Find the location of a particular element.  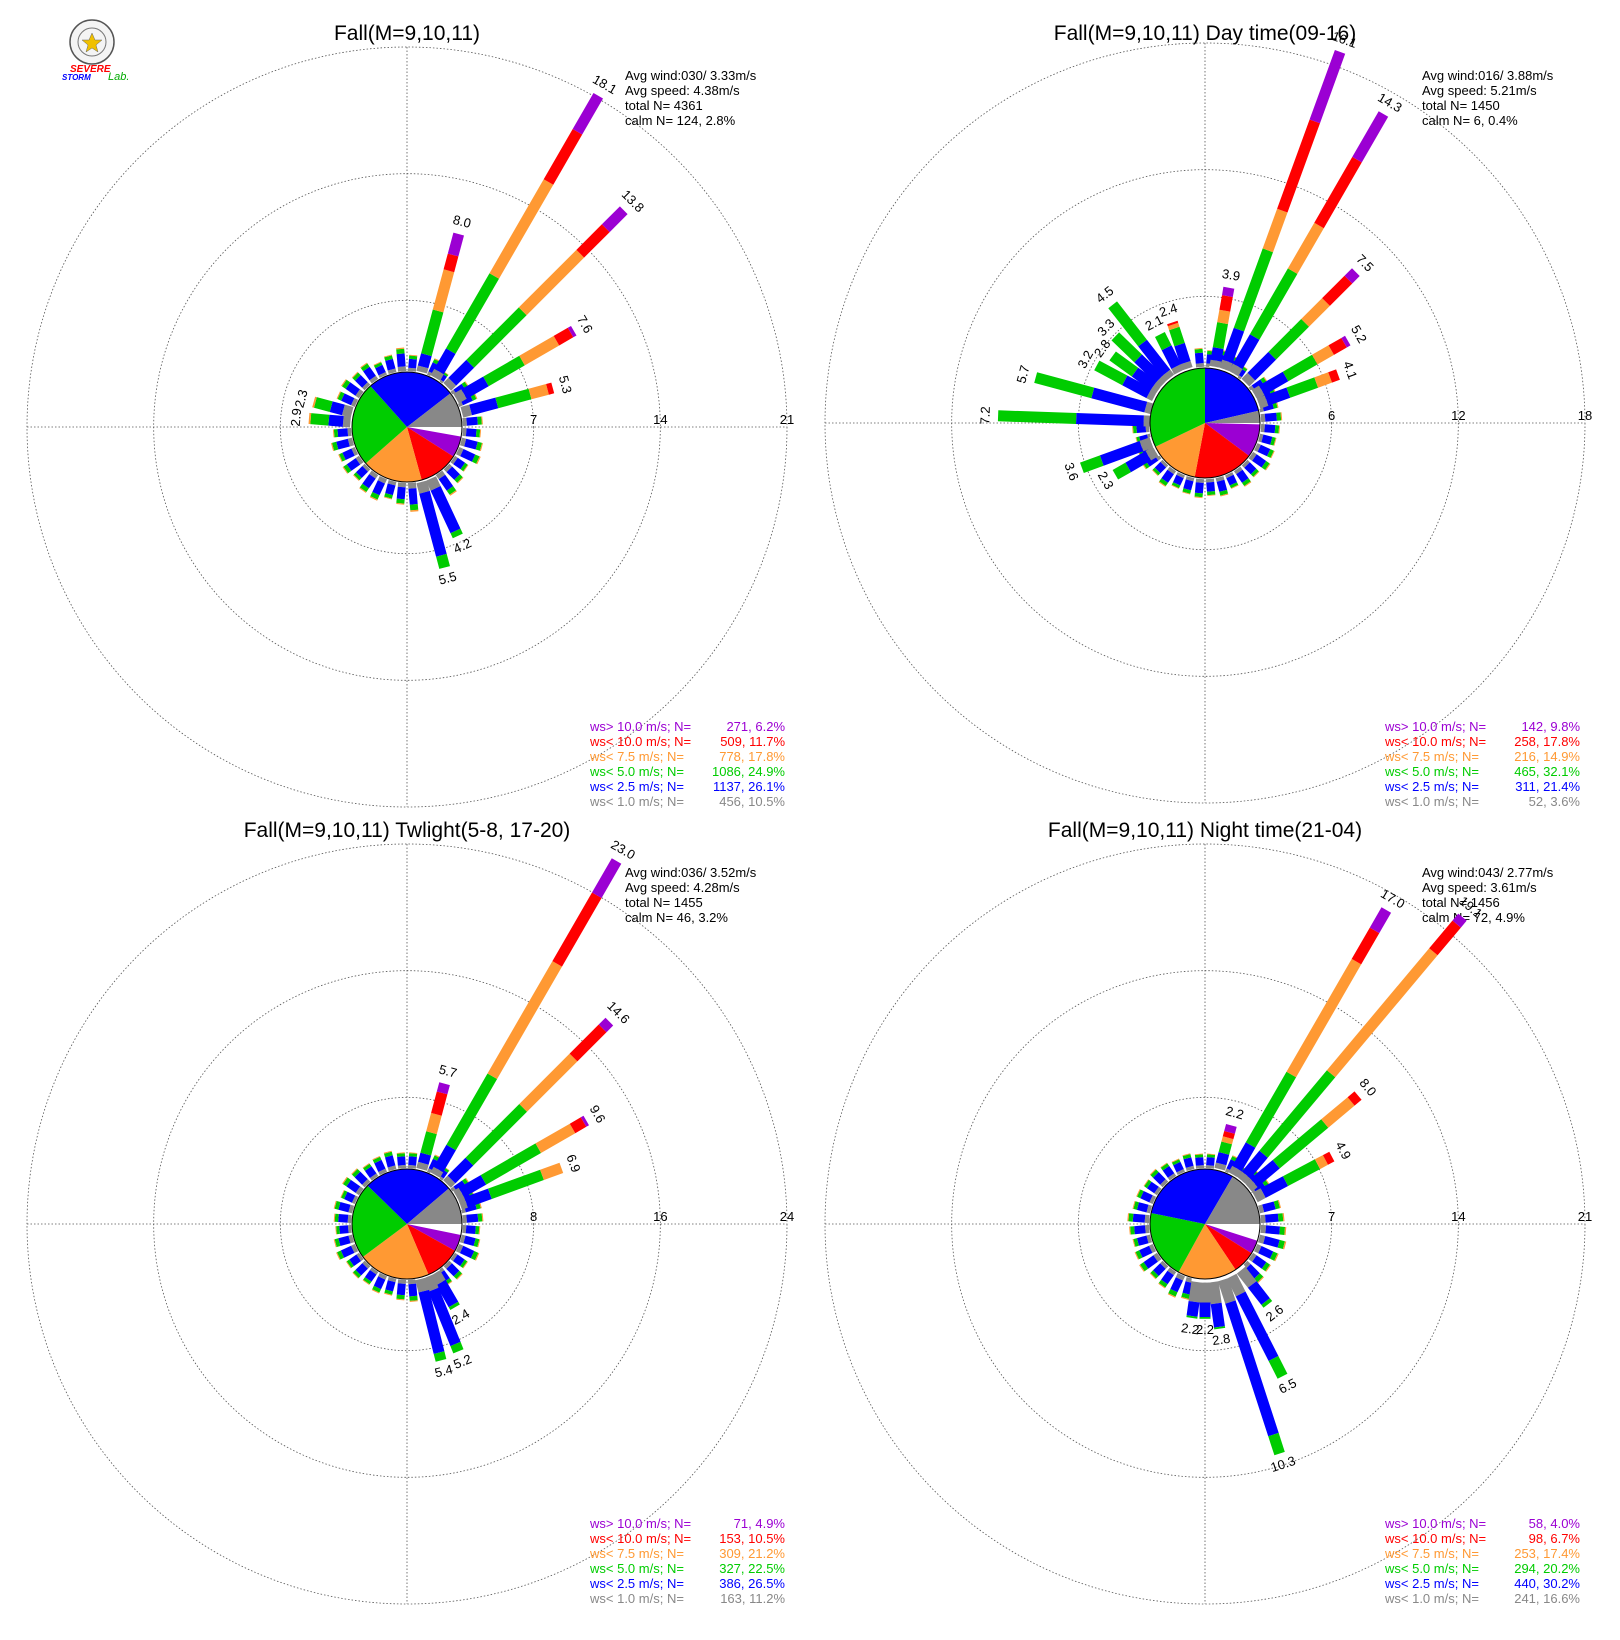

legend-value: 71, 4.9% is located at coordinates (760, 1523).